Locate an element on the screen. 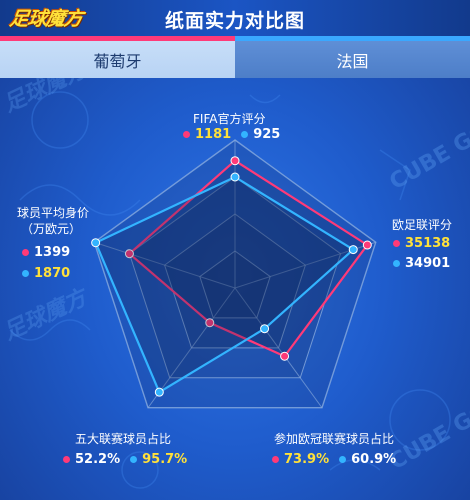 This screenshot has height=500, width=470. value-value-france: 1870 is located at coordinates (52, 273).